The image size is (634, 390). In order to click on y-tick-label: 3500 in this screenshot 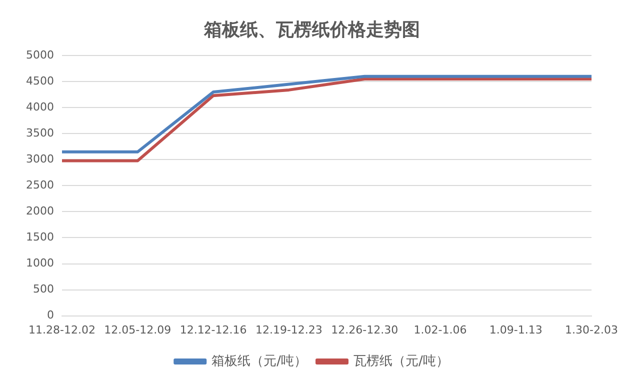, I will do `click(40, 133)`.